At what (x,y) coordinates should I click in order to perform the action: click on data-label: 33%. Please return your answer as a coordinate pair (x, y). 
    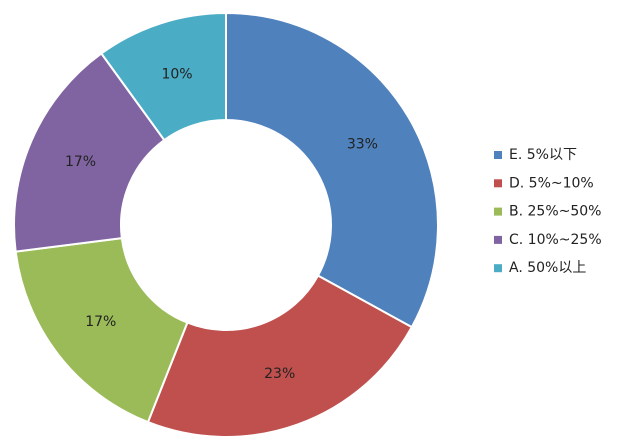
    Looking at the image, I should click on (362, 144).